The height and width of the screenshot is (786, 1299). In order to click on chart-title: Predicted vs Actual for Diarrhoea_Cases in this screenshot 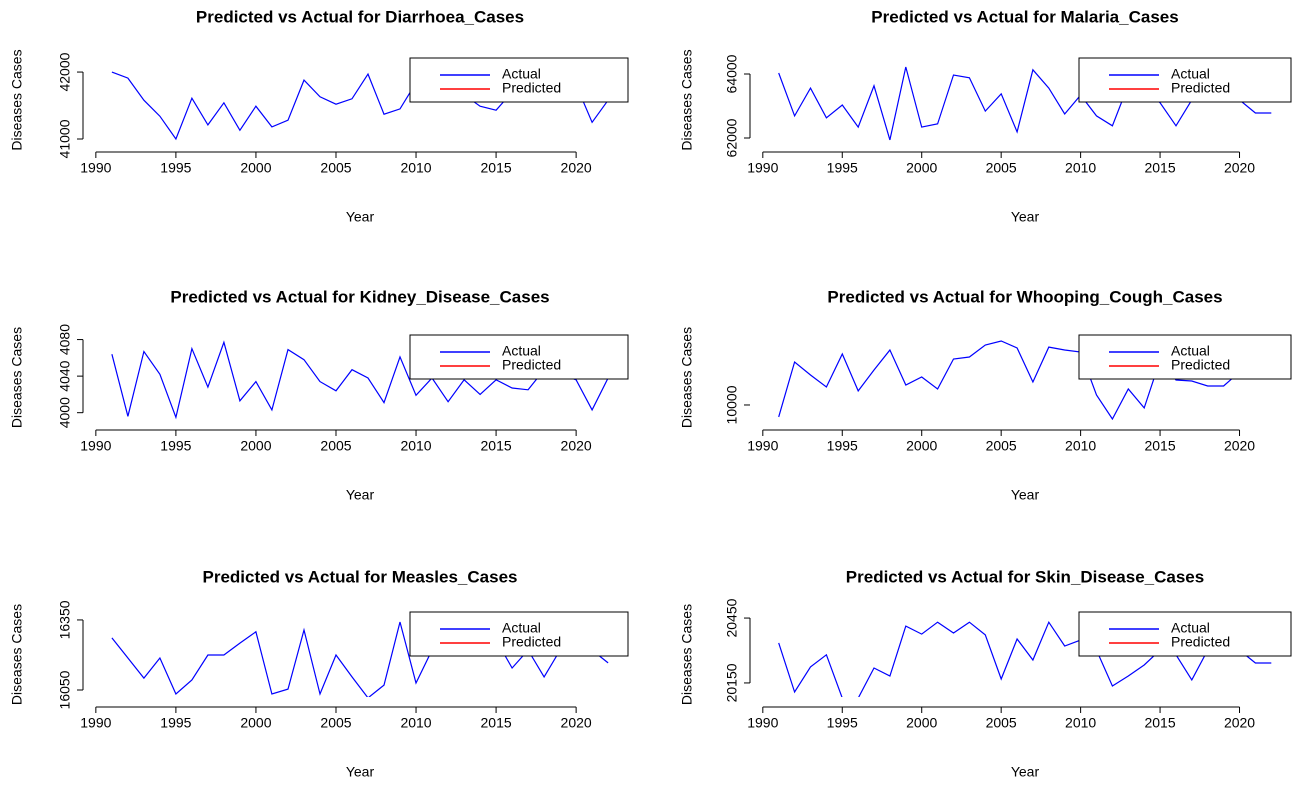, I will do `click(360, 16)`.